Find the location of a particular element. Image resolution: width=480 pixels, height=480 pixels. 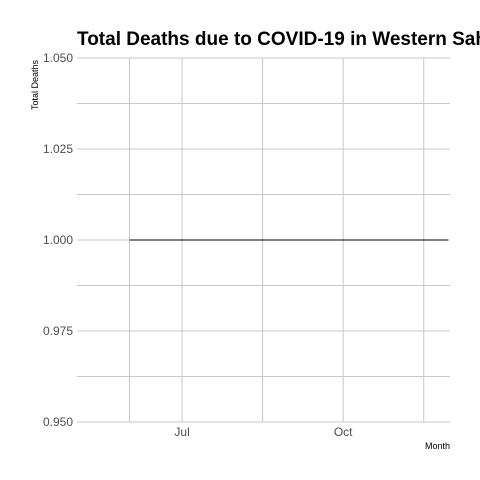

y-tick-label: 1.050 is located at coordinates (58, 58).